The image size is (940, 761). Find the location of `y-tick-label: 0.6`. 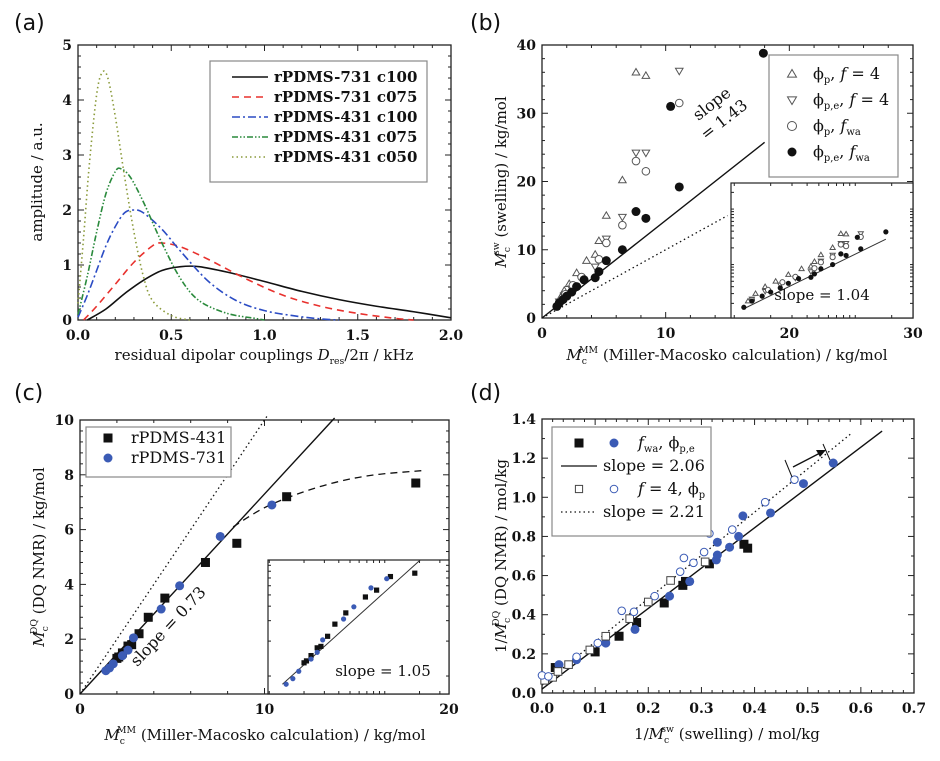

y-tick-label: 0.6 is located at coordinates (524, 577).